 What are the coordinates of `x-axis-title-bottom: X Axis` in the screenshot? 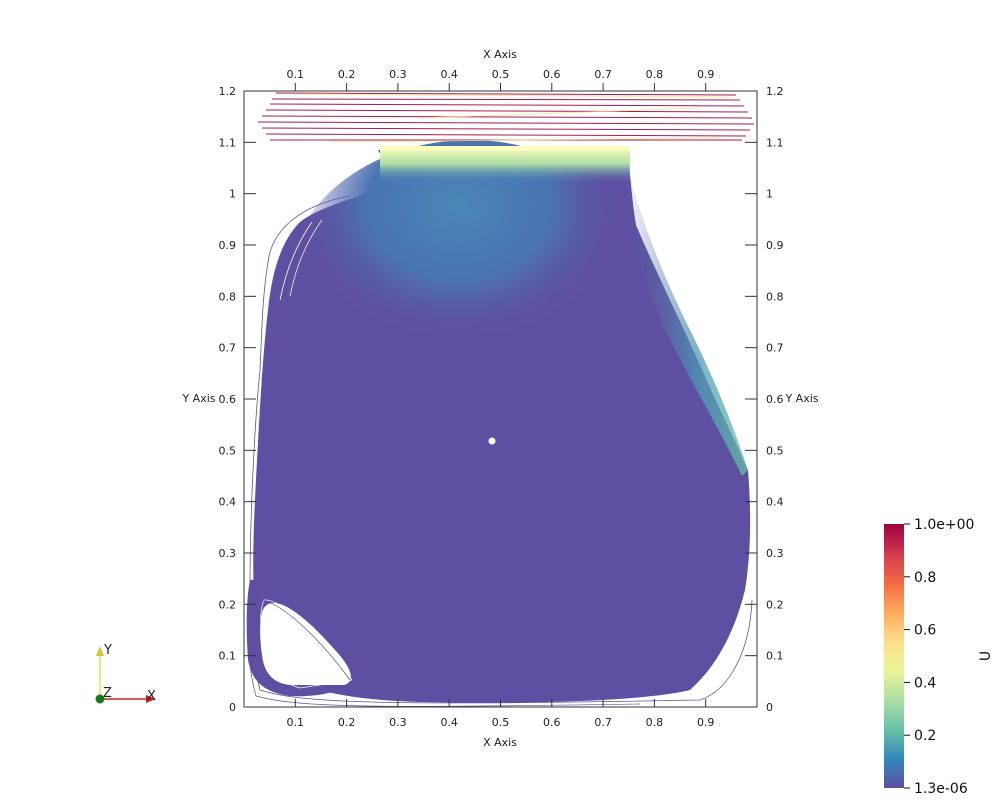 It's located at (500, 742).